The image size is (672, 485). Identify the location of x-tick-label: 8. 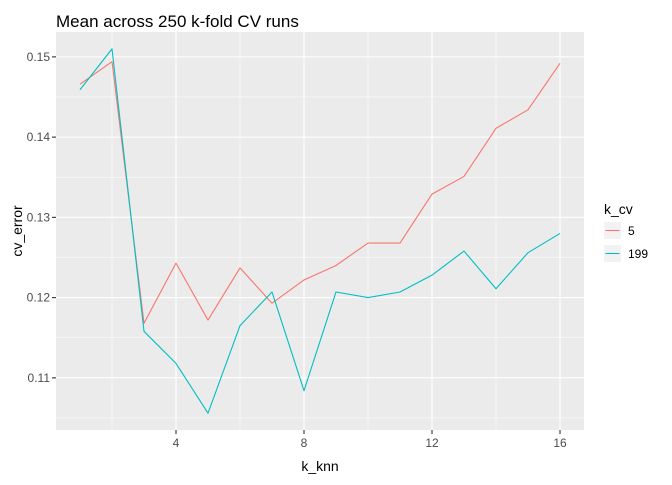
(304, 443).